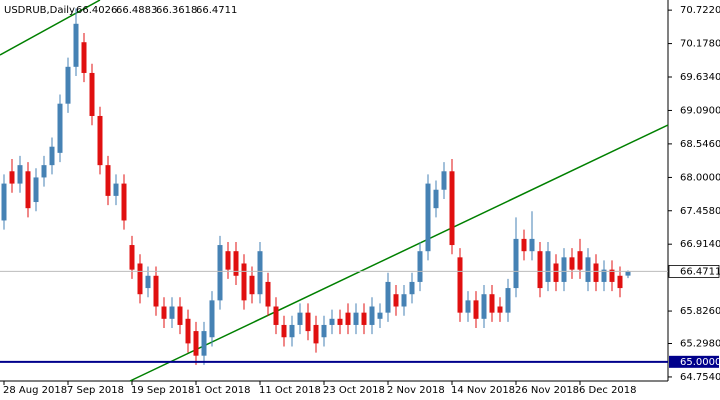  I want to click on ohlc-close: 66.4711, so click(216, 10).